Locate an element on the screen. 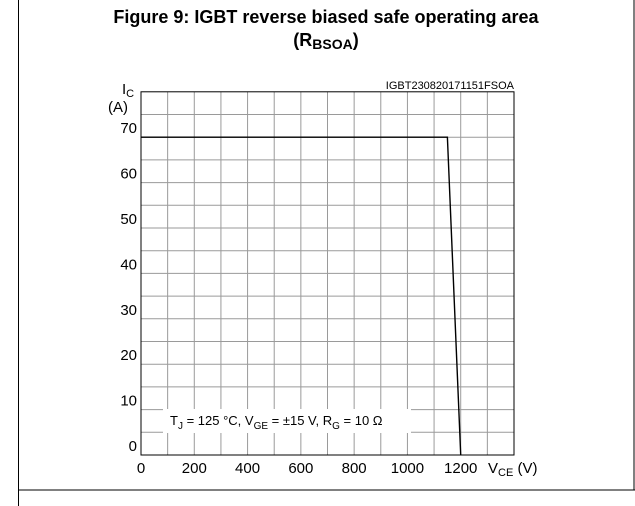  x-axis-label: VCE (V) is located at coordinates (512, 469).